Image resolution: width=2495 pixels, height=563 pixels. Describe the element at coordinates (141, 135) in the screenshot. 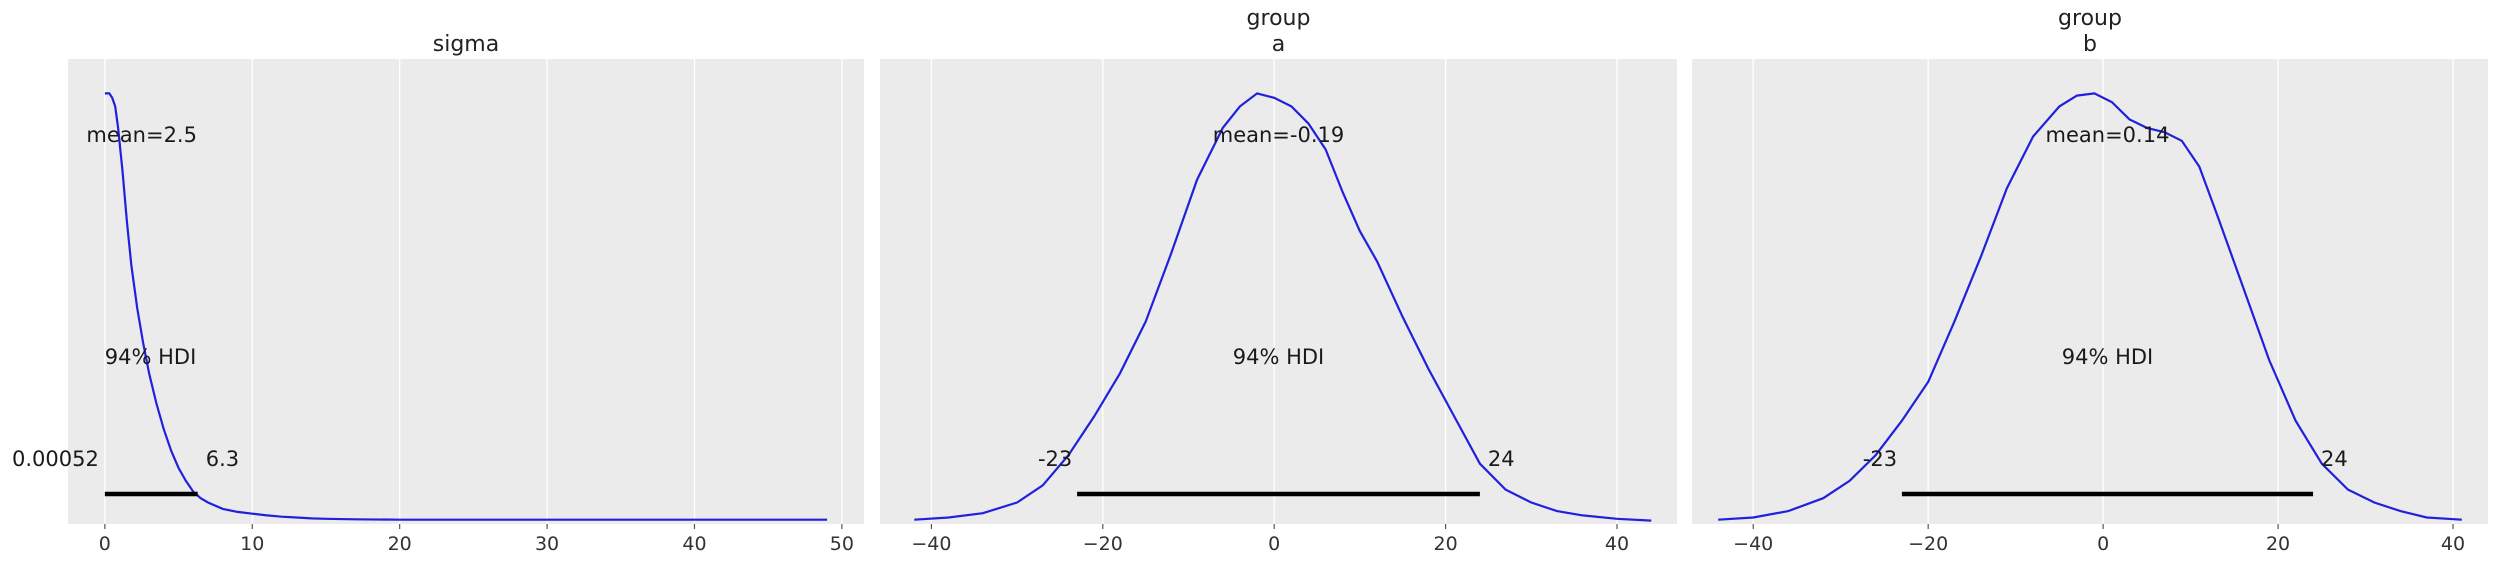

I see `mean-label: mean=2.5` at that location.